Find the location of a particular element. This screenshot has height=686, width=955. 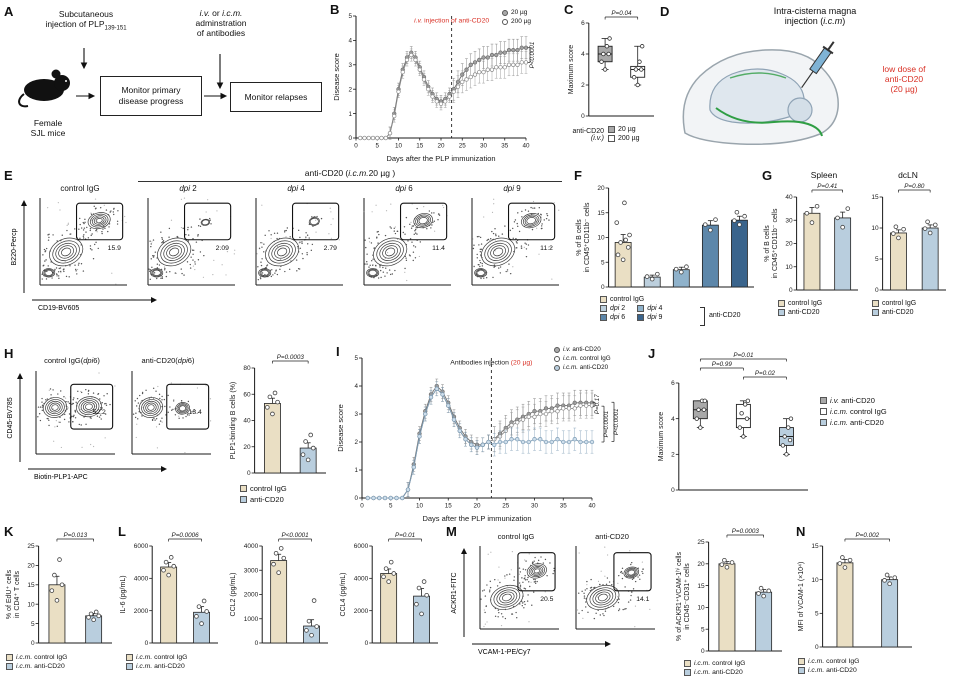

panel-l-chart-ccl2: 0 1000 2000 3000 4000 CCL2 (pg/mL) P<0.0001 is located at coordinates (279, 589).